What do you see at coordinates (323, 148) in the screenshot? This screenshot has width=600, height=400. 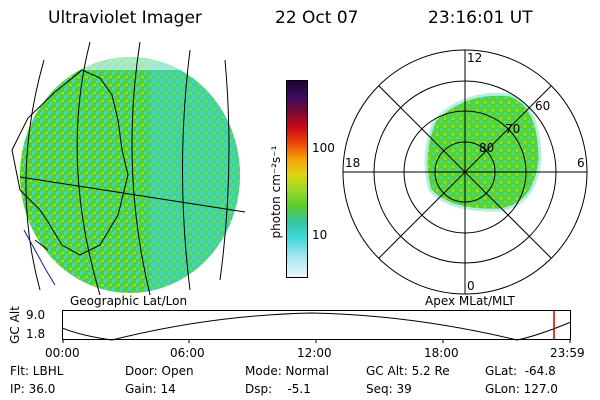 I see `colorbar-tick-100: 100` at bounding box center [323, 148].